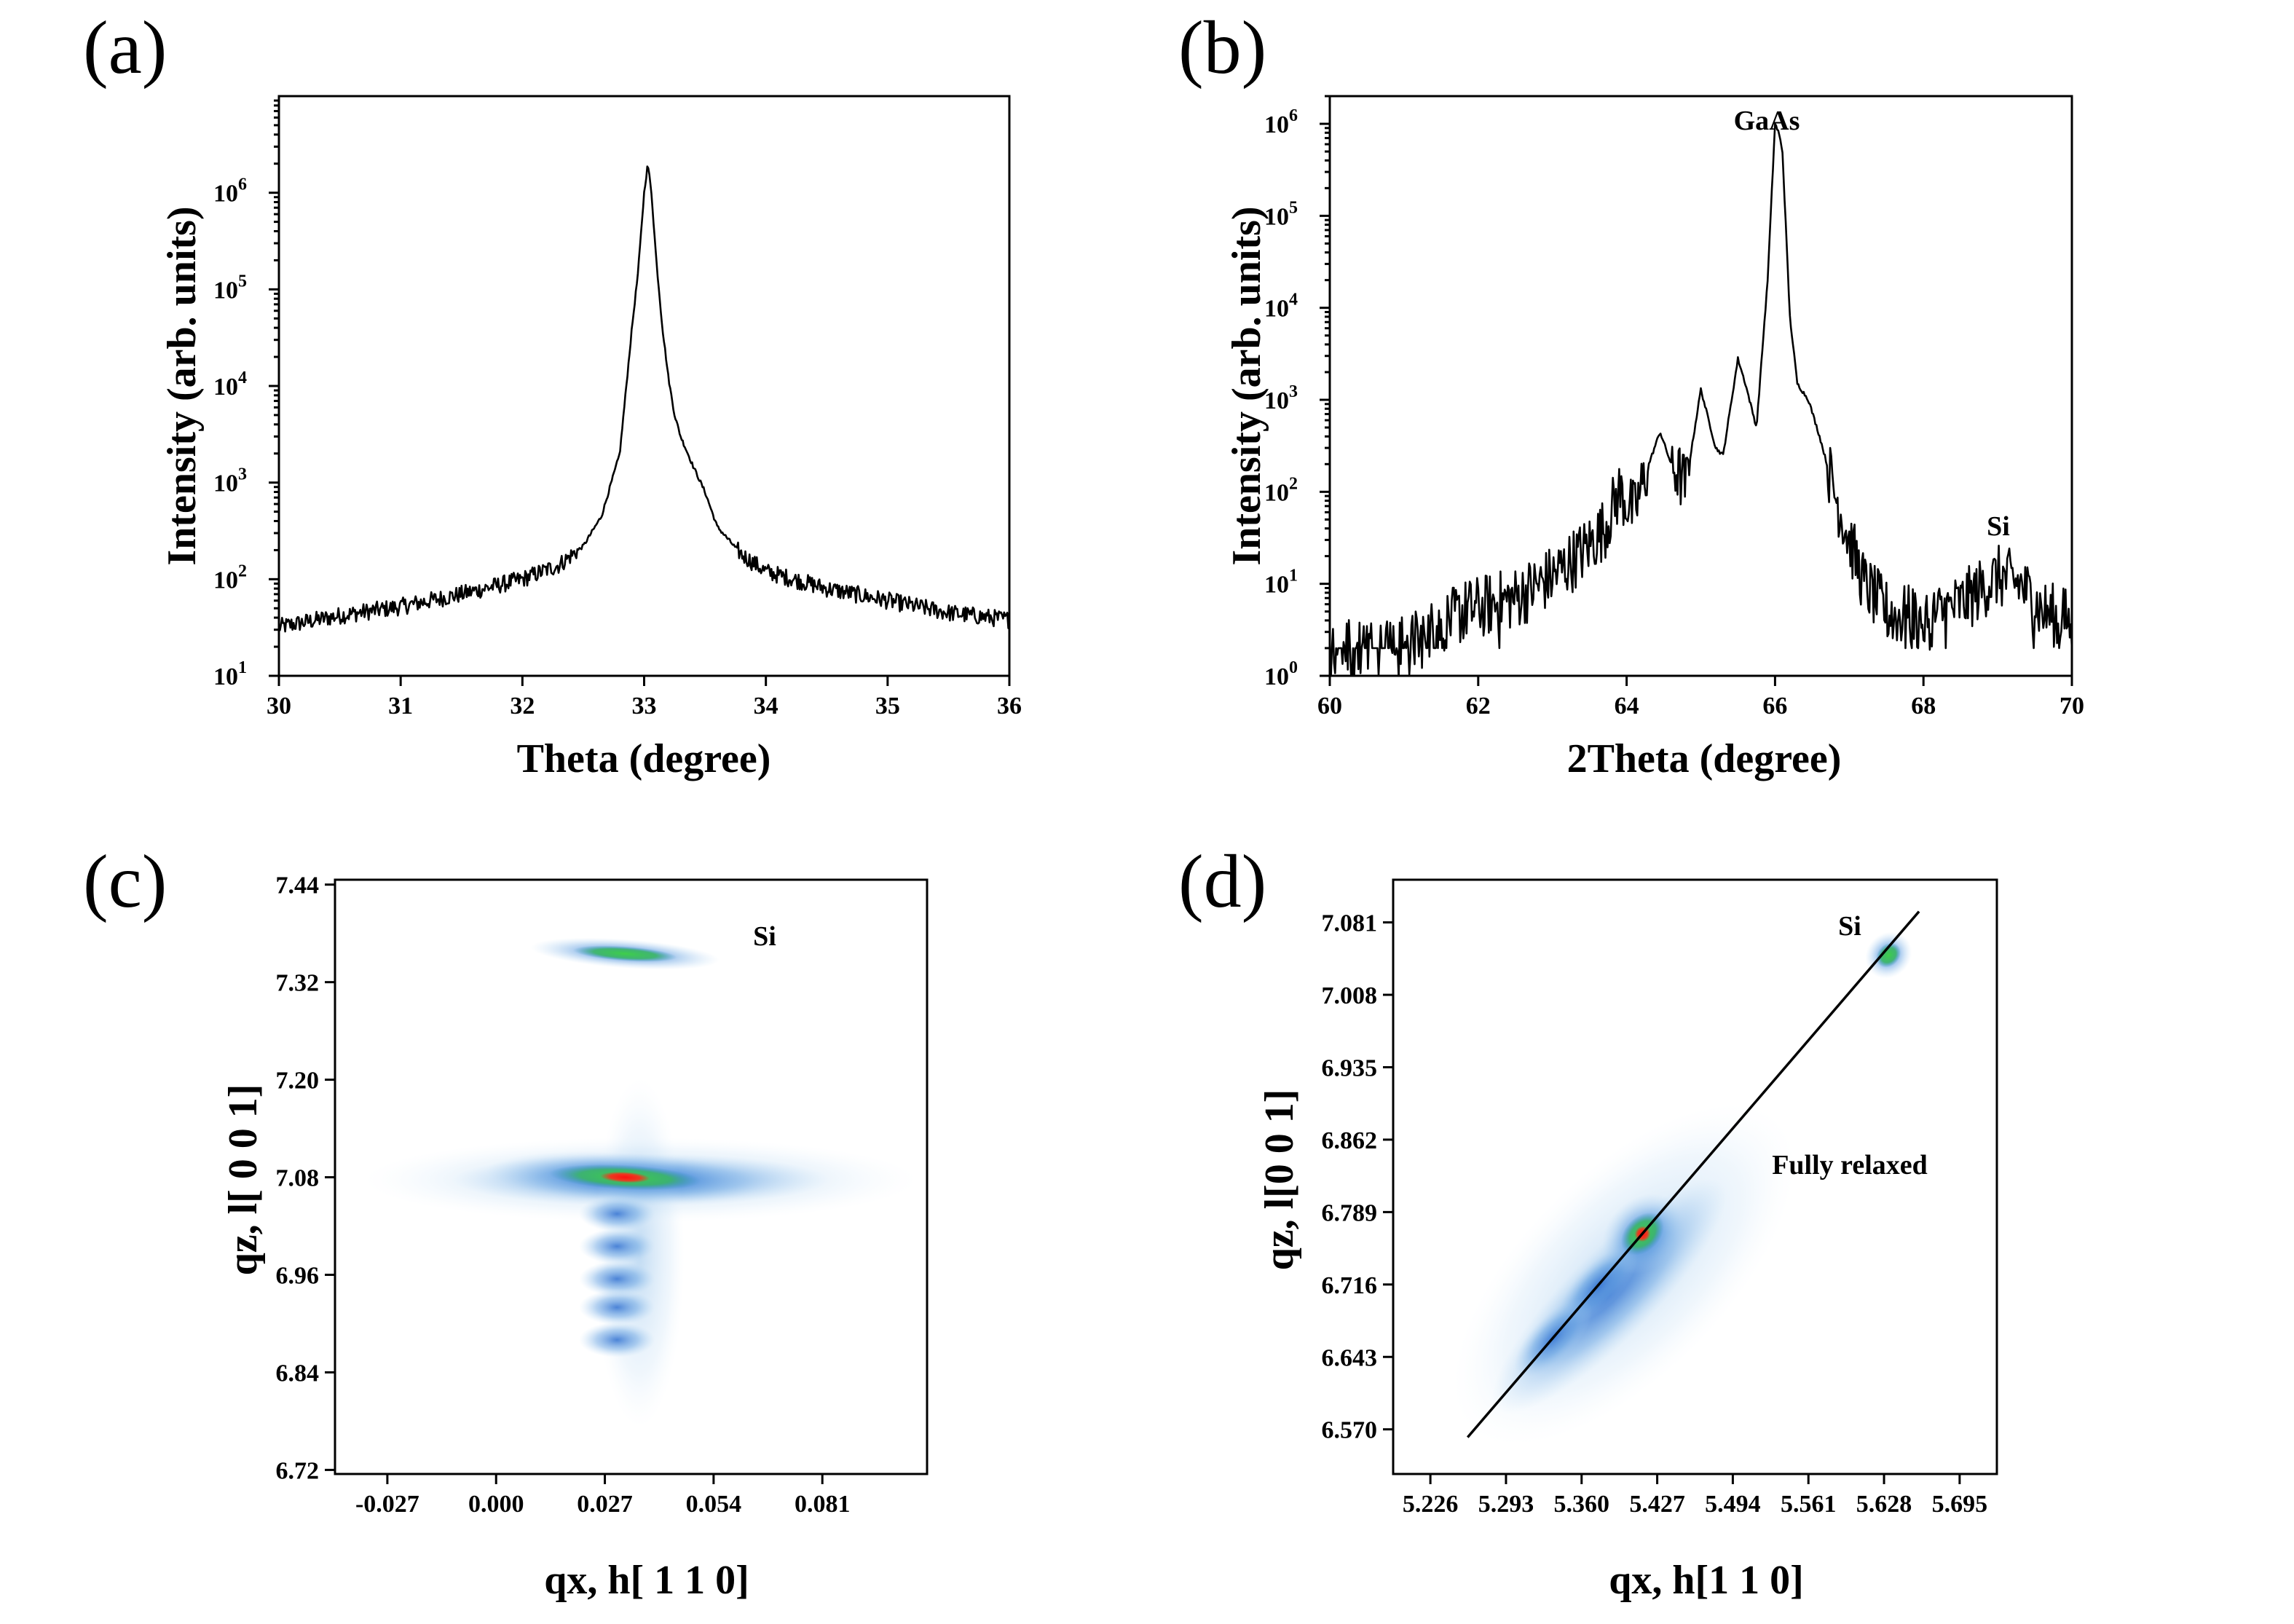  Describe the element at coordinates (230, 481) in the screenshot. I see `panel-a-y-tick-label: 10³` at that location.